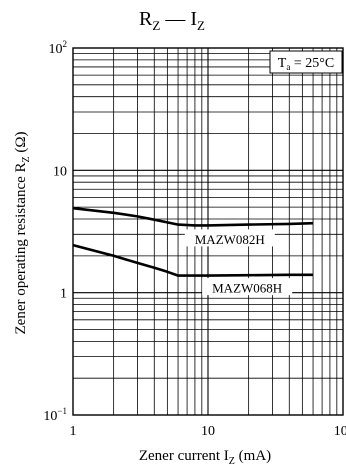  I want to click on series-line-mazw082h, so click(193, 216).